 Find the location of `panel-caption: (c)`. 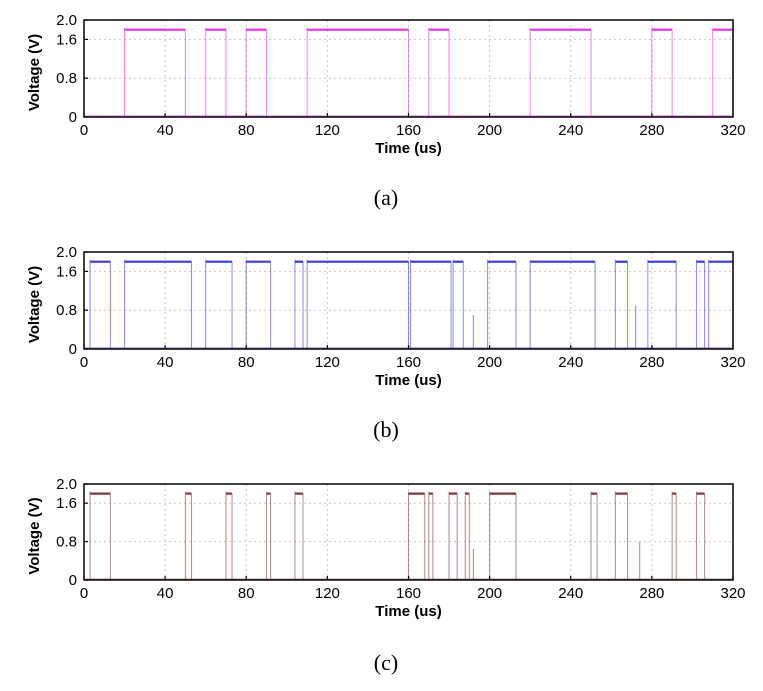

panel-caption: (c) is located at coordinates (386, 662).